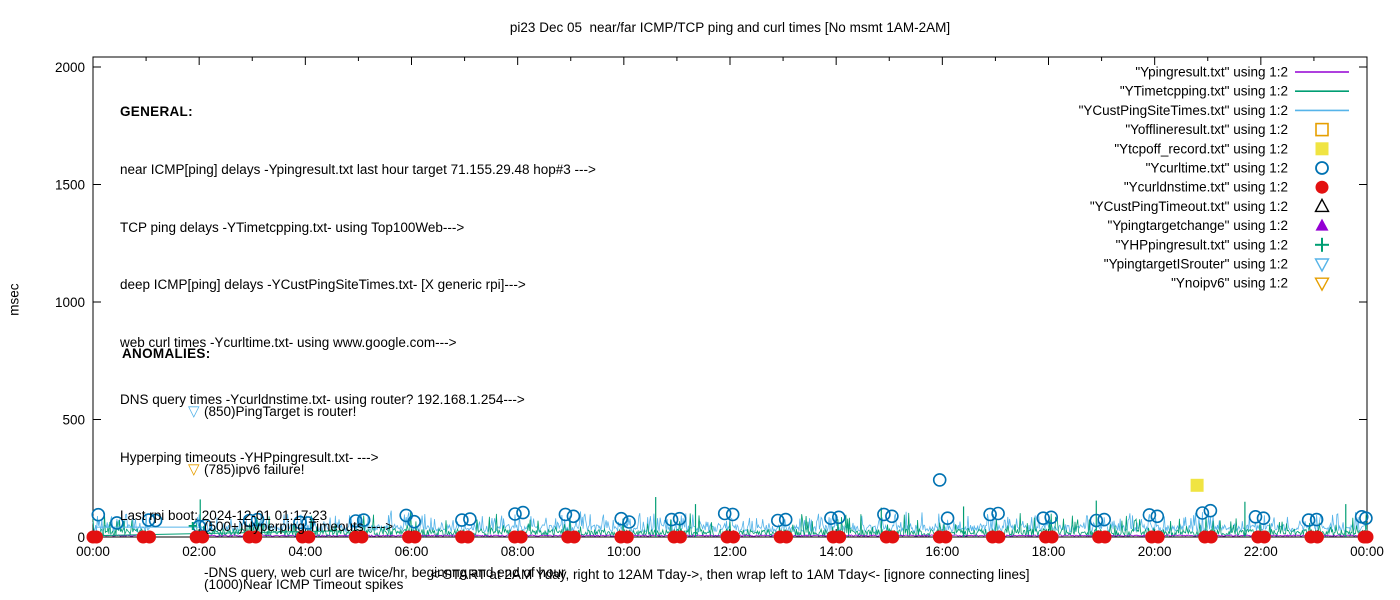 The height and width of the screenshot is (600, 1400). I want to click on square-open-icon, so click(1322, 129).